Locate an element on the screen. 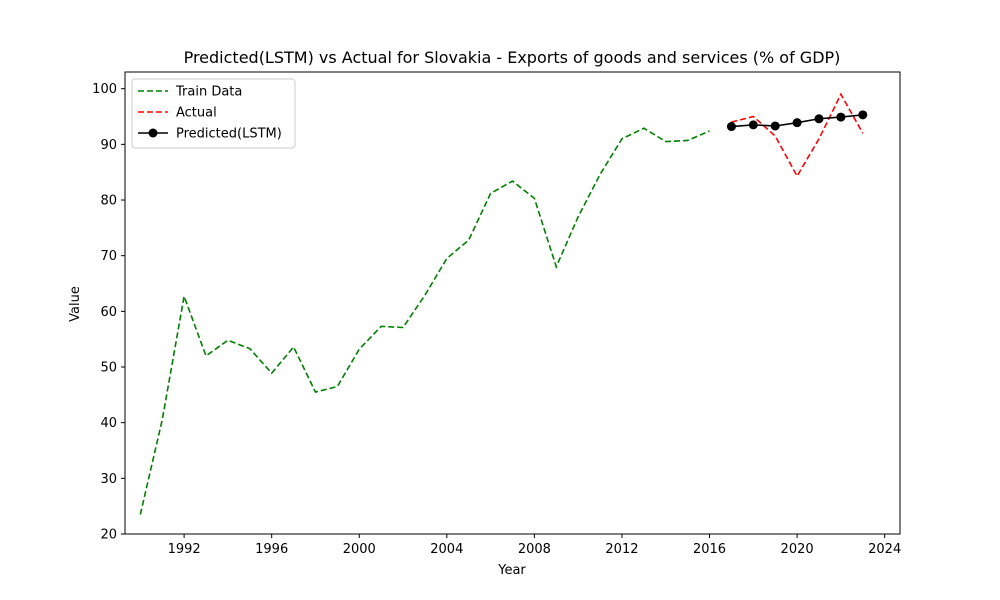 Image resolution: width=1000 pixels, height=600 pixels. x-tick-label: 1992 is located at coordinates (184, 549).